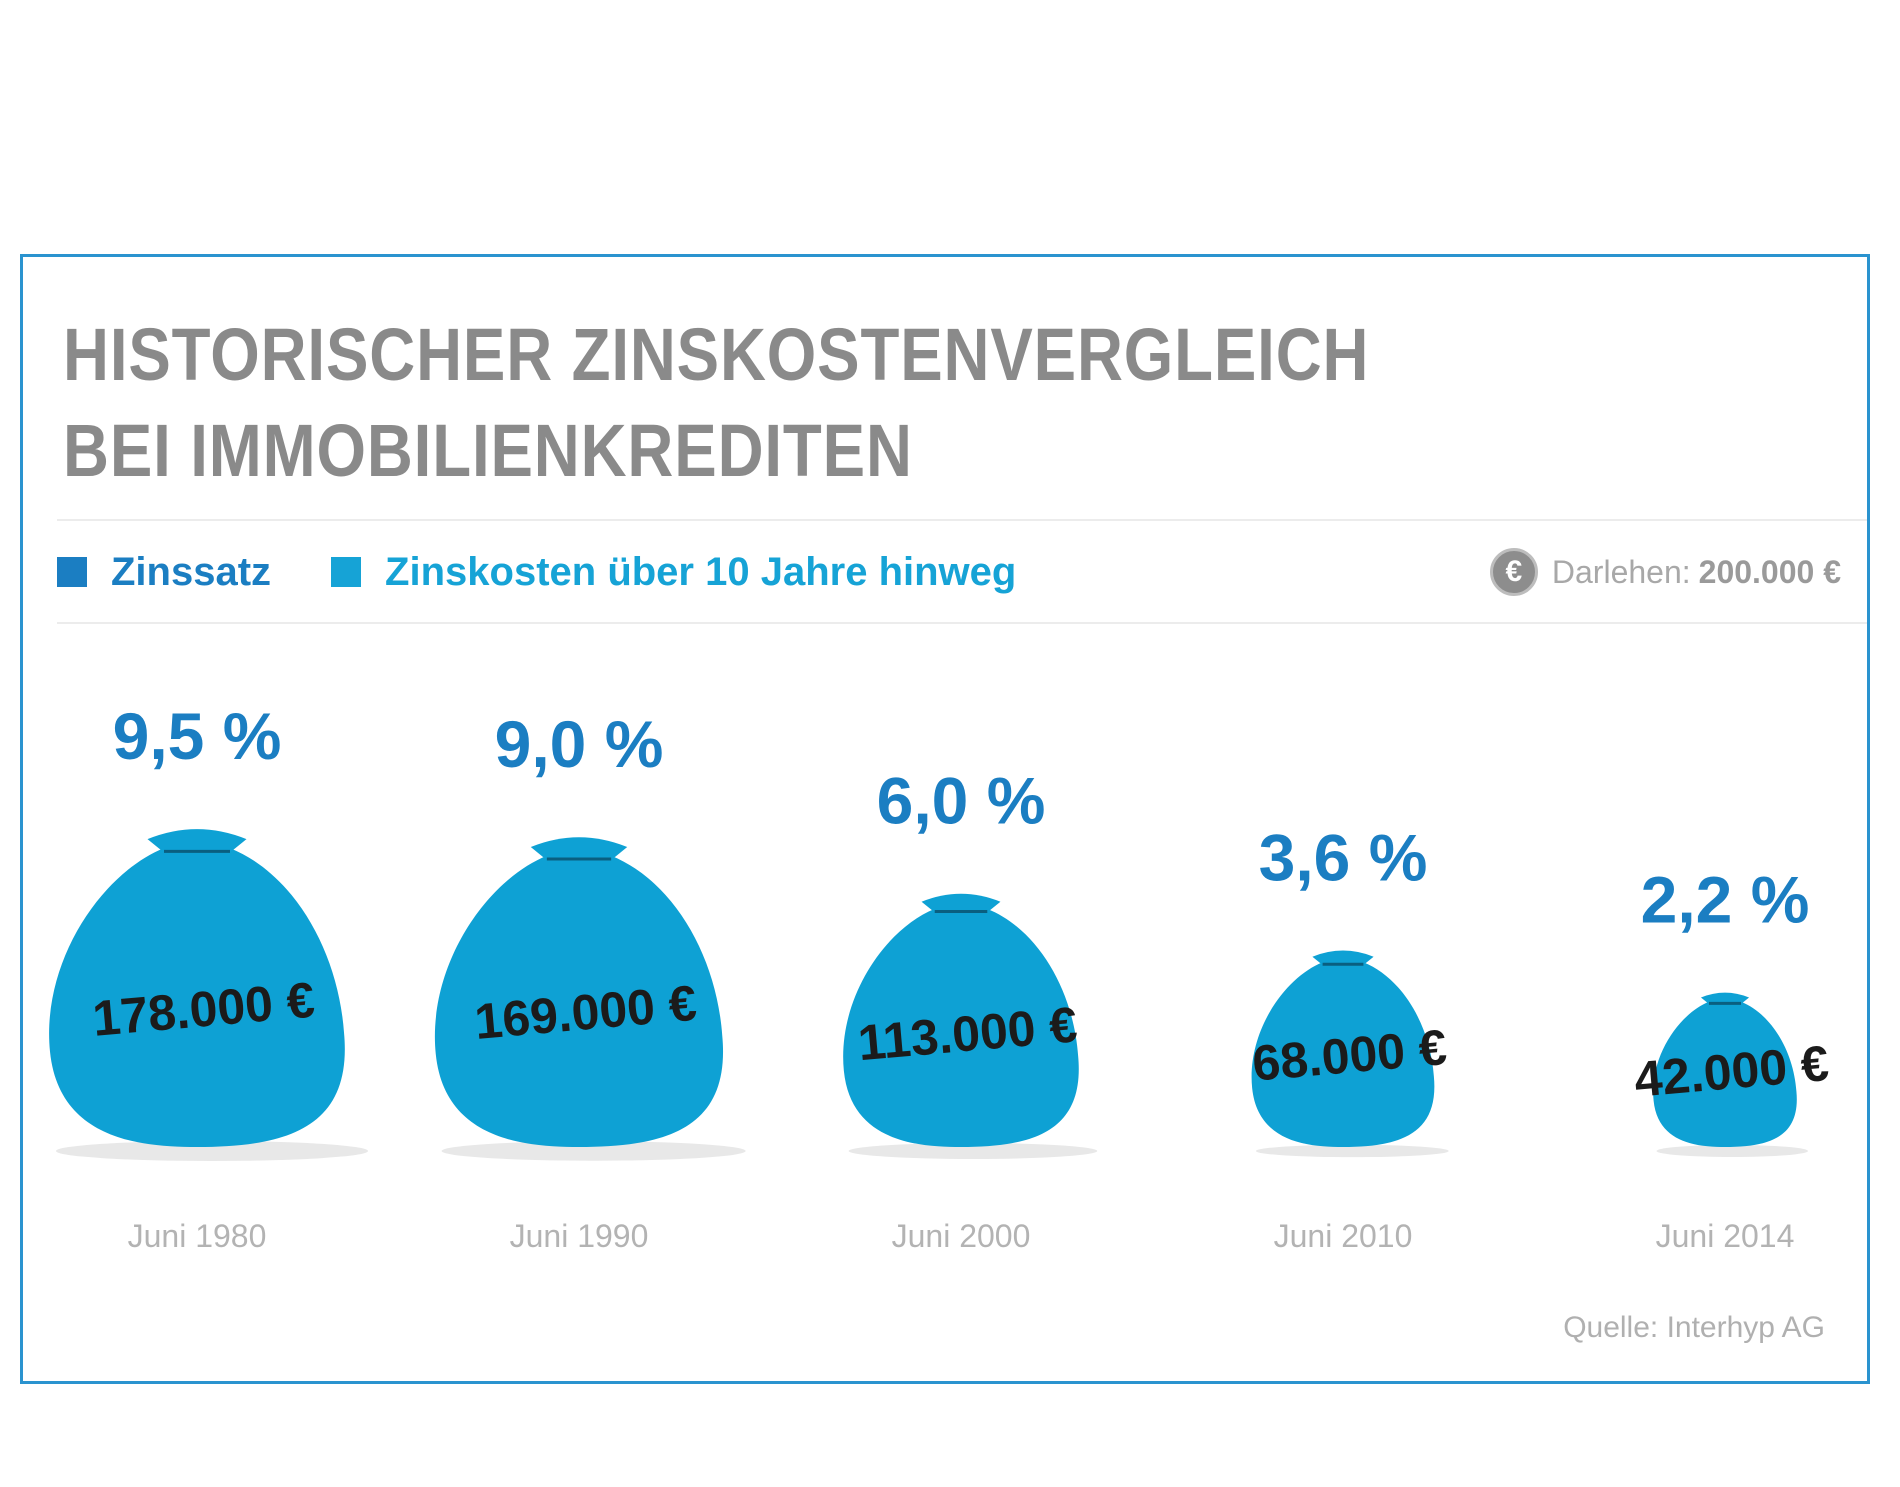 The image size is (1900, 1487). Describe the element at coordinates (72, 572) in the screenshot. I see `legend-swatch-zinssatz` at that location.